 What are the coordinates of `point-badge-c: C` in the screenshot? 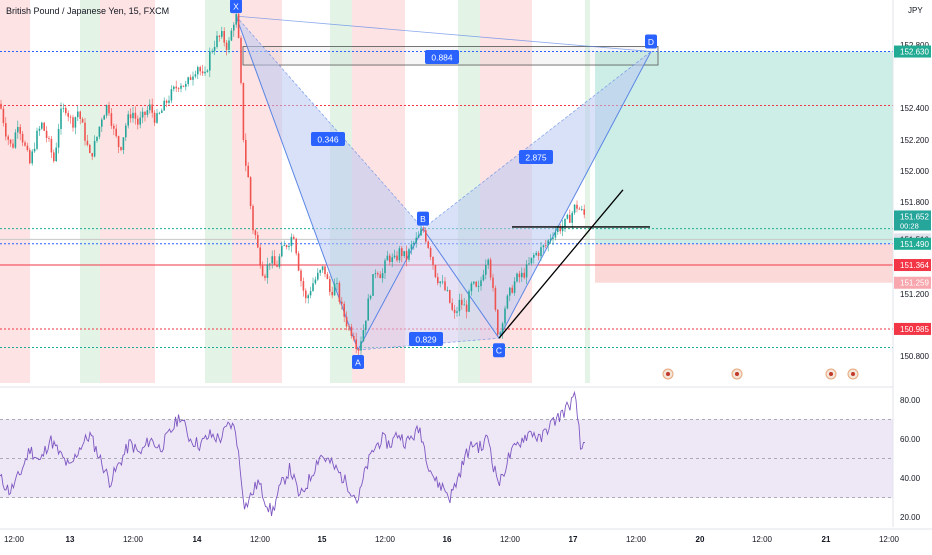 It's located at (499, 351).